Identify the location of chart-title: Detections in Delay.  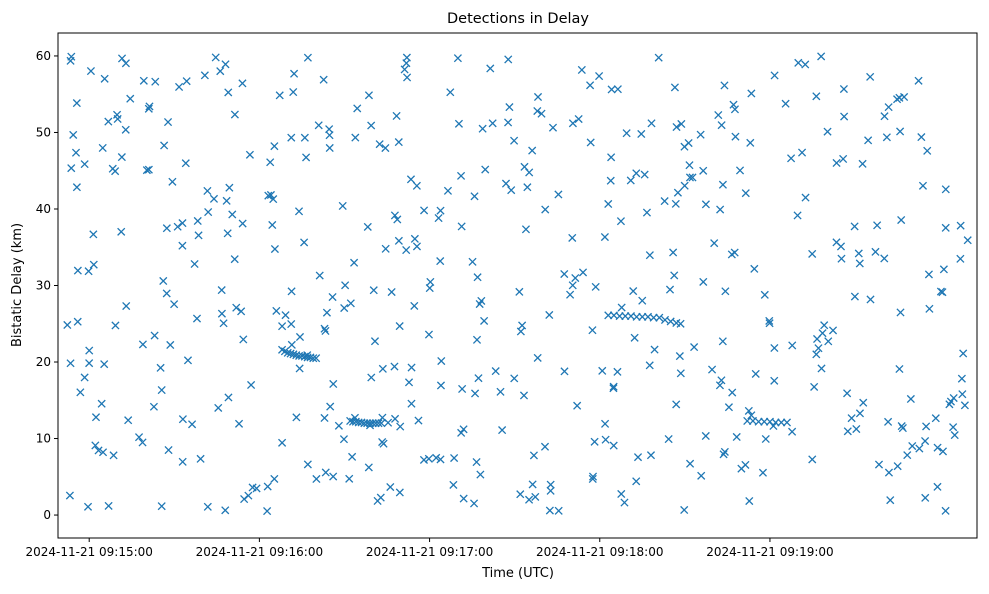
(518, 19).